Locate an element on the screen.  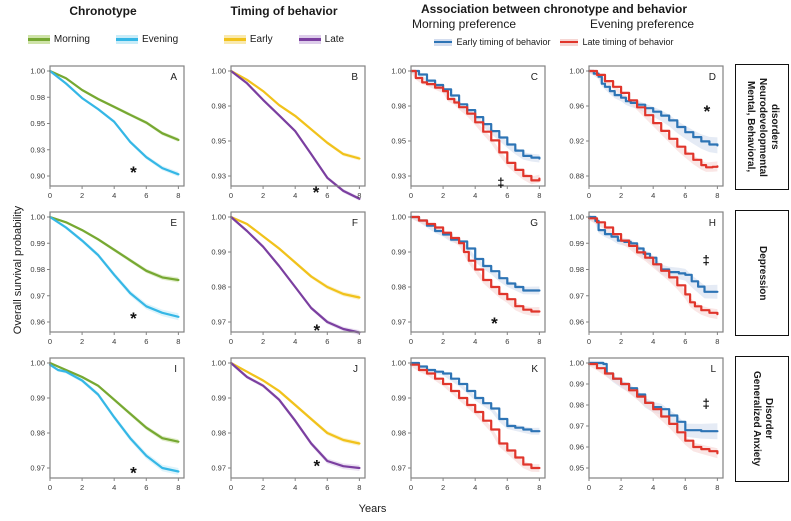
panel-I: 1.00 0.99 0.98 0.97 0 2 4 6 8 I * is located at coordinates (103, 427).